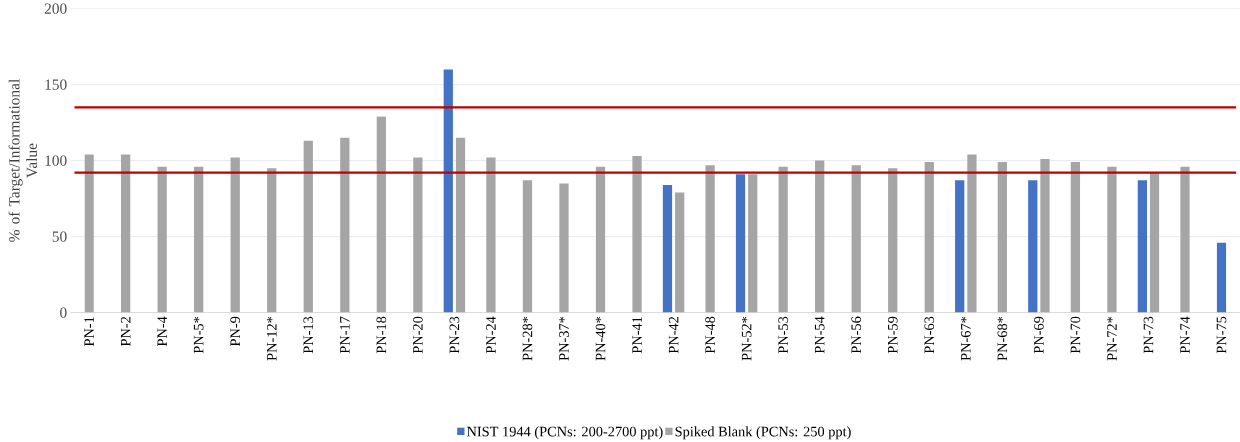  Describe the element at coordinates (271, 338) in the screenshot. I see `x-tick-label: PN-12*` at that location.